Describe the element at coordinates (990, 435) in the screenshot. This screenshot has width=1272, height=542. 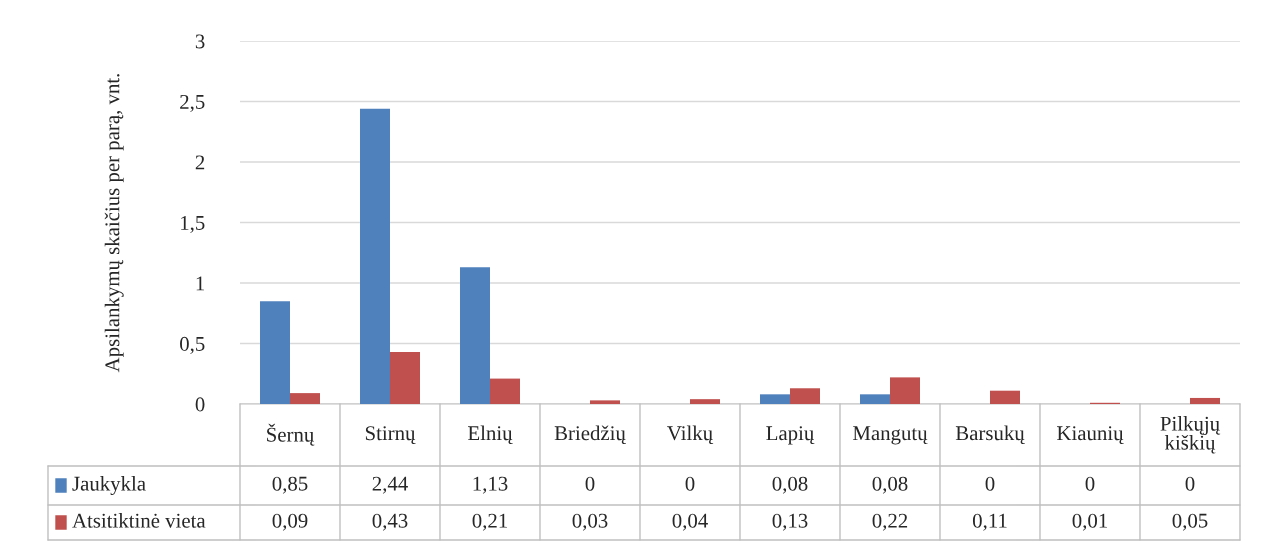
I see `x-tick-label: Barsukų` at that location.